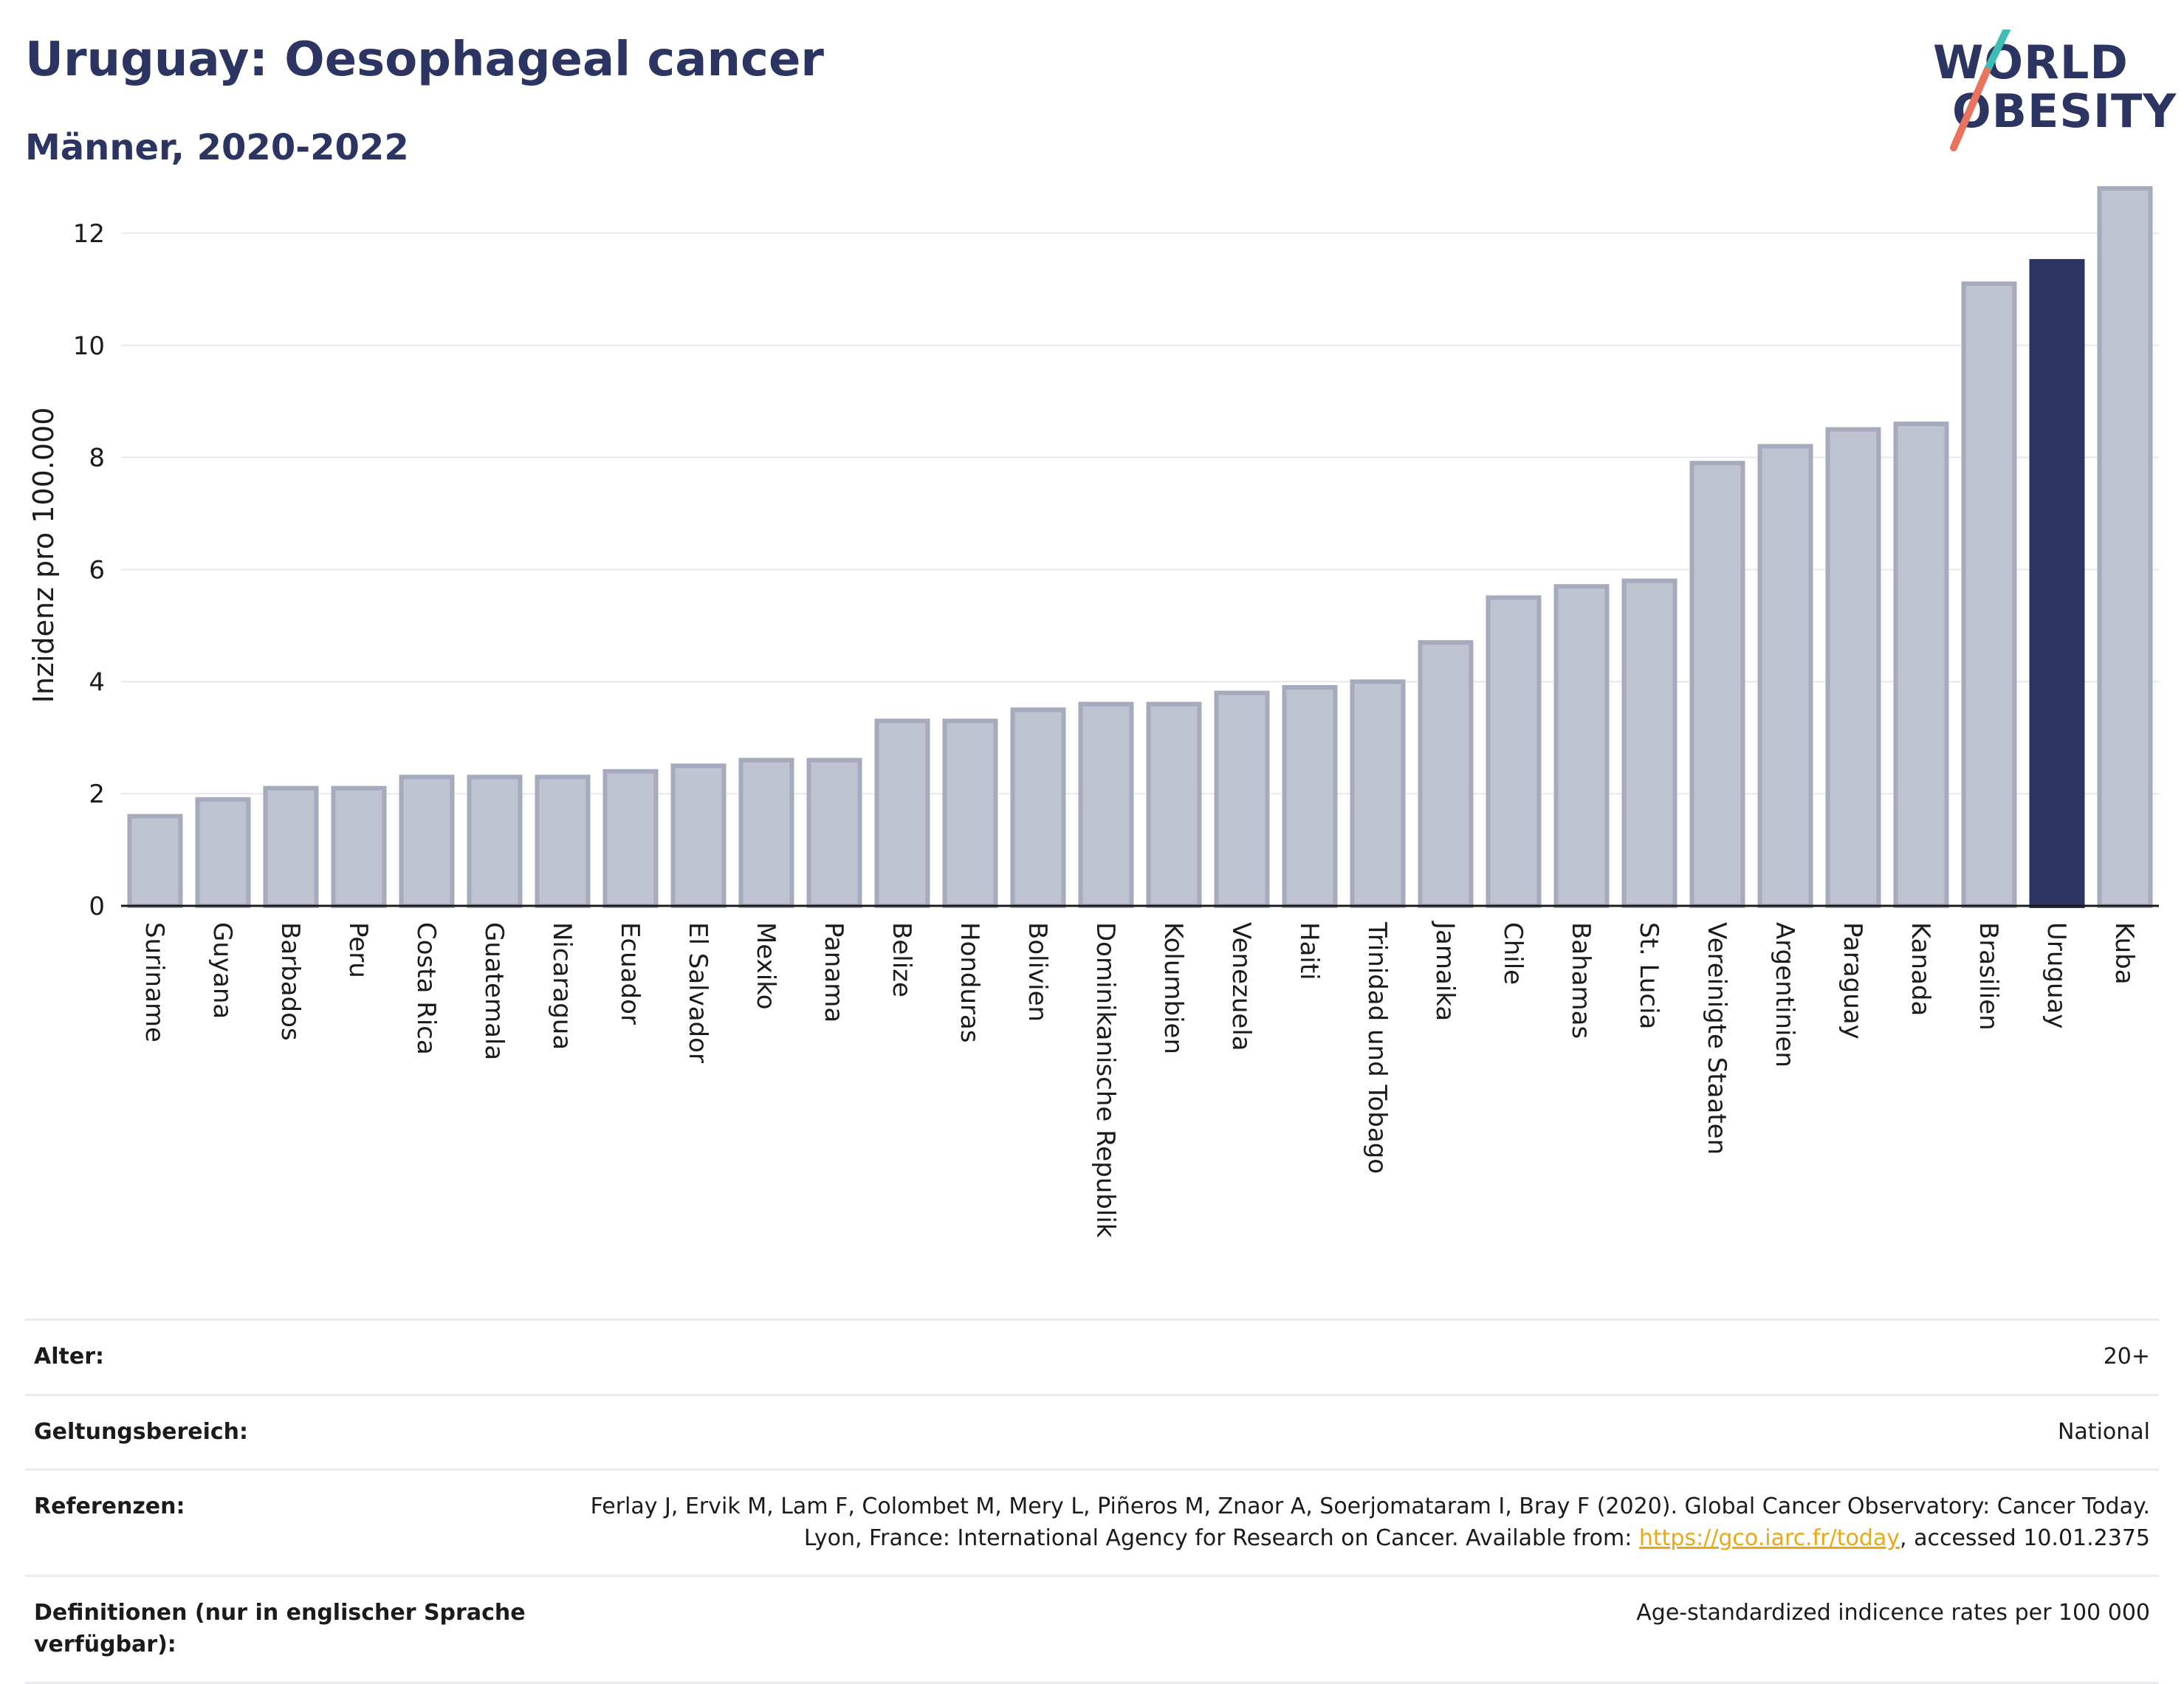 This screenshot has height=1684, width=2184. I want to click on x-tick-label: Ecuador, so click(630, 973).